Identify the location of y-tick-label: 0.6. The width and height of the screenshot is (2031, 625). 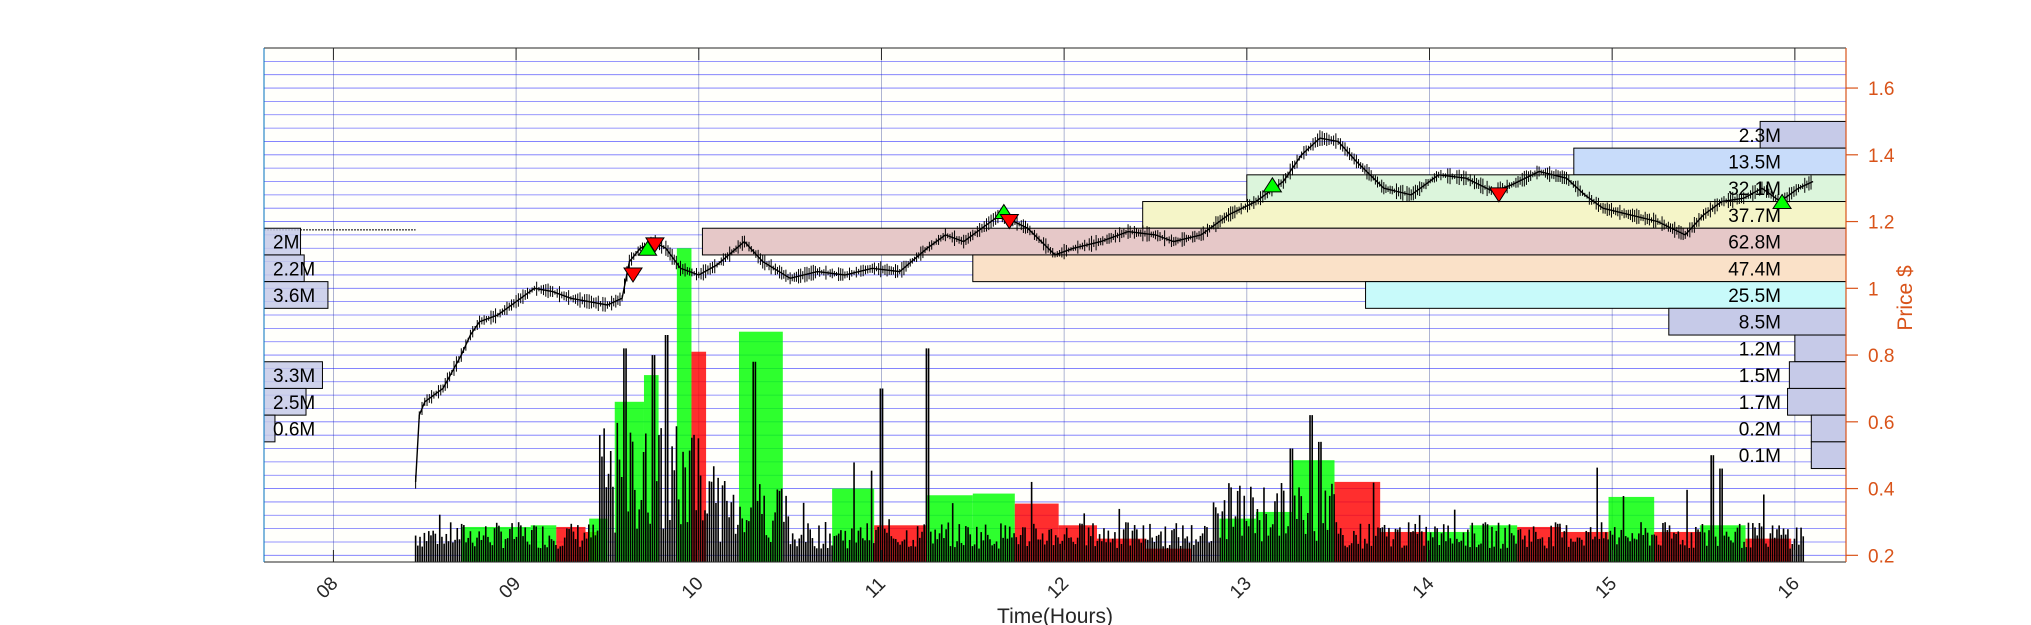
(1881, 423).